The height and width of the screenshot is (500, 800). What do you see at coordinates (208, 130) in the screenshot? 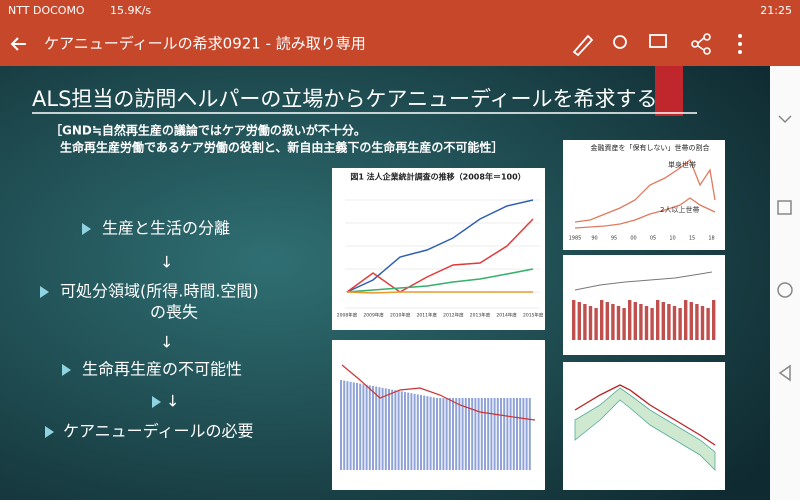
I see `subtitle-line: ［GND≒自然再生産の議論ではケア労働の扱いが不十分。` at bounding box center [208, 130].